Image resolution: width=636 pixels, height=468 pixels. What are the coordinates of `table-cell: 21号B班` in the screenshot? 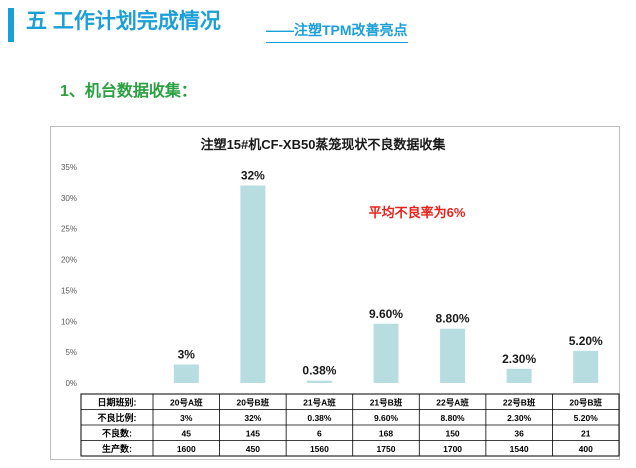 It's located at (386, 402).